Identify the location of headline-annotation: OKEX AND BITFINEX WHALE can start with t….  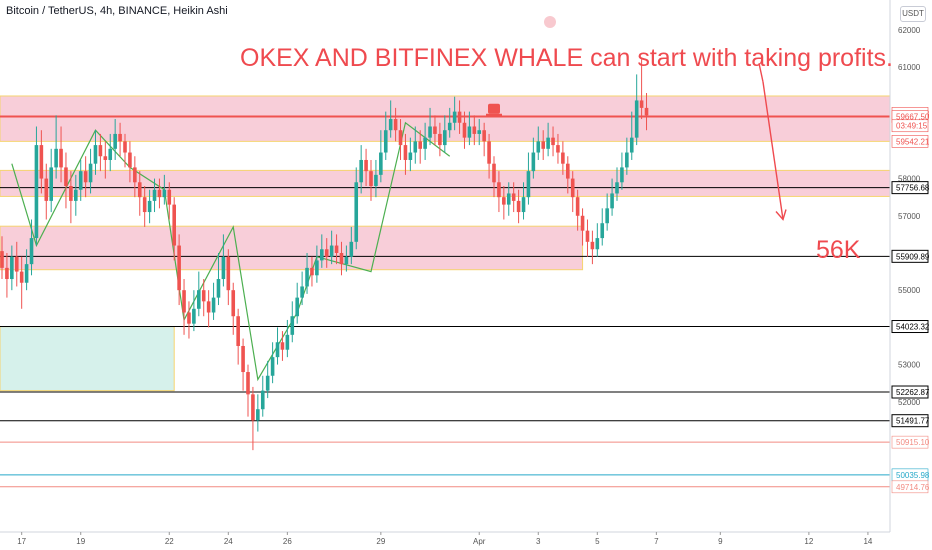
(566, 58).